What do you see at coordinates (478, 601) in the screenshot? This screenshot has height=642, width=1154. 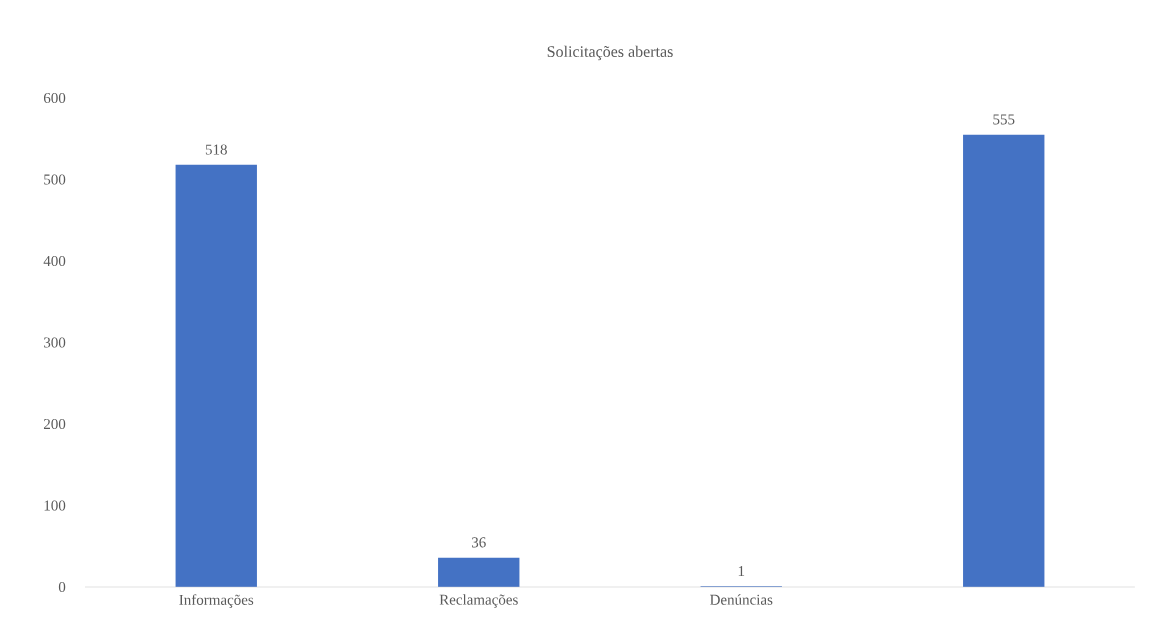 I see `x-tick-label: Reclamações` at bounding box center [478, 601].